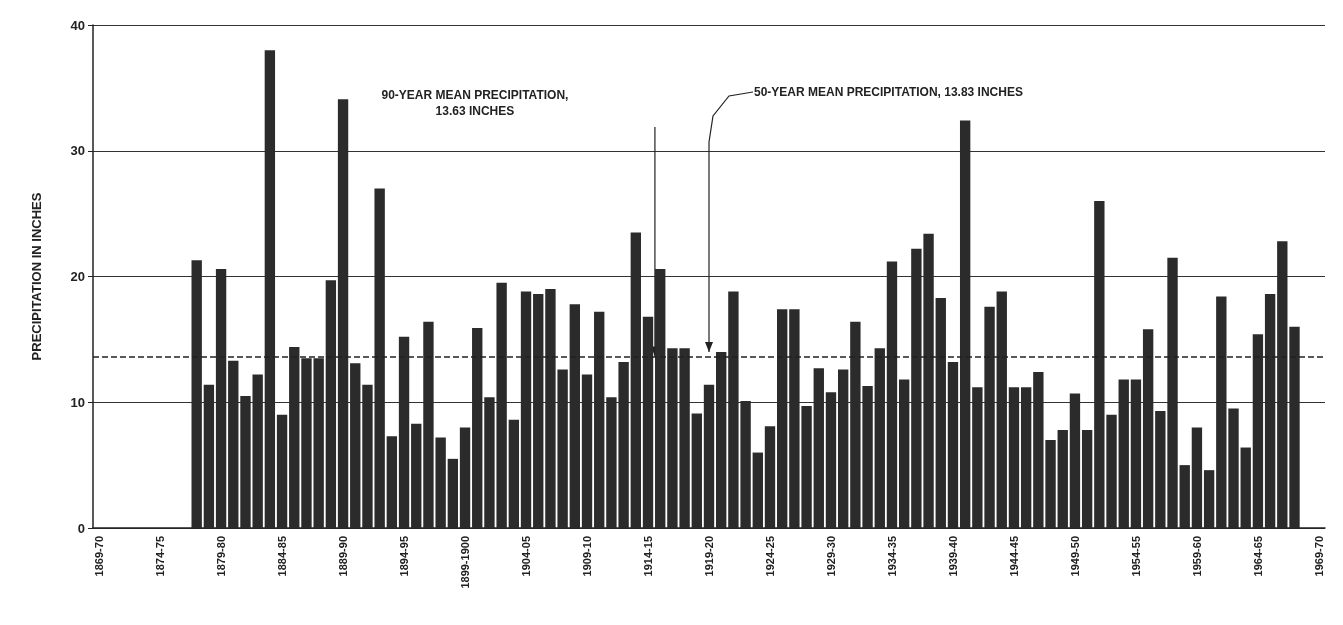 This screenshot has width=1343, height=625. Describe the element at coordinates (282, 556) in the screenshot. I see `x-tick-label: 1884-85` at that location.